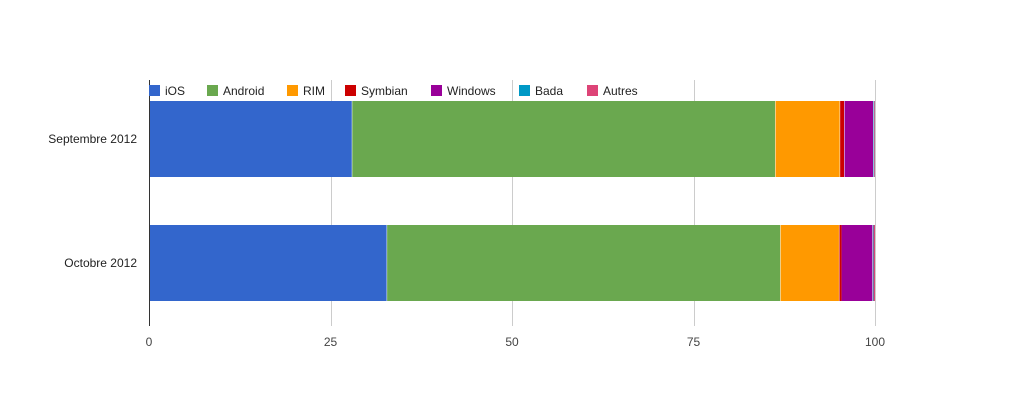 This screenshot has width=1024, height=409. Describe the element at coordinates (92, 139) in the screenshot. I see `category-label: Septembre 2012` at that location.